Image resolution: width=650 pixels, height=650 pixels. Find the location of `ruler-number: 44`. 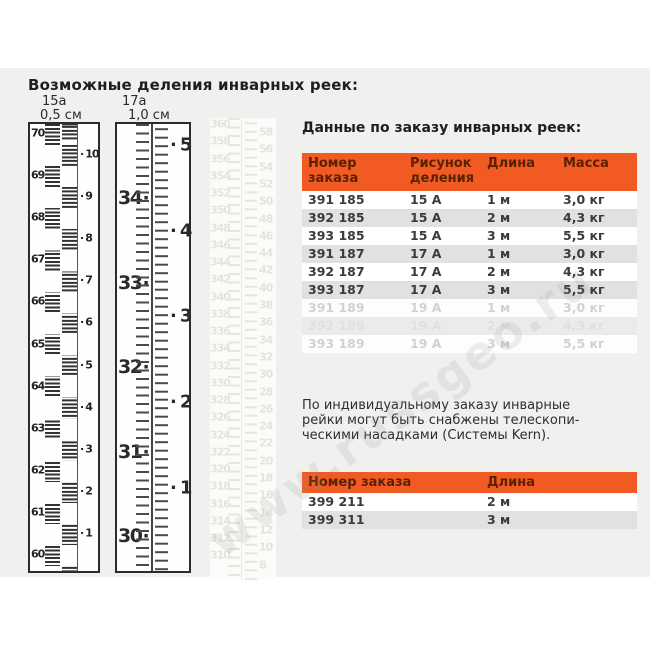

ruler-number: 44 is located at coordinates (266, 253).